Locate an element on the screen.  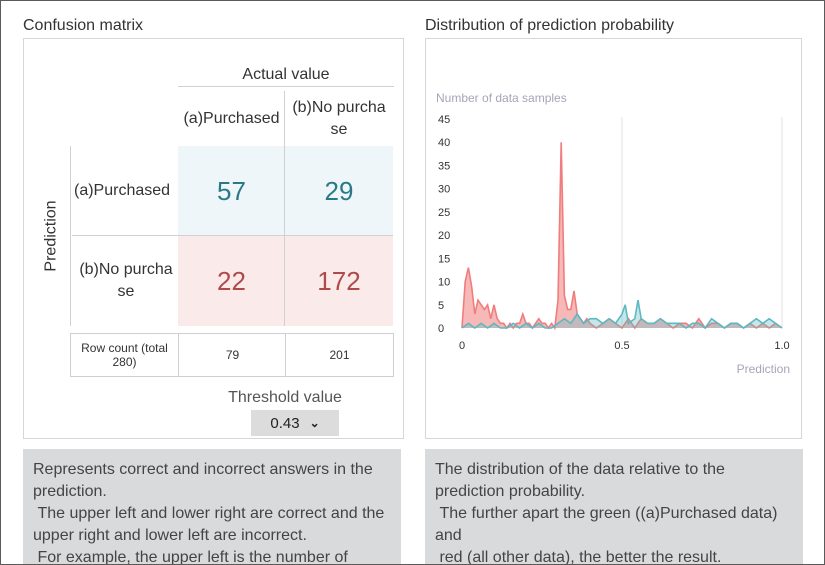
prediction-label: Prediction is located at coordinates (51, 236).